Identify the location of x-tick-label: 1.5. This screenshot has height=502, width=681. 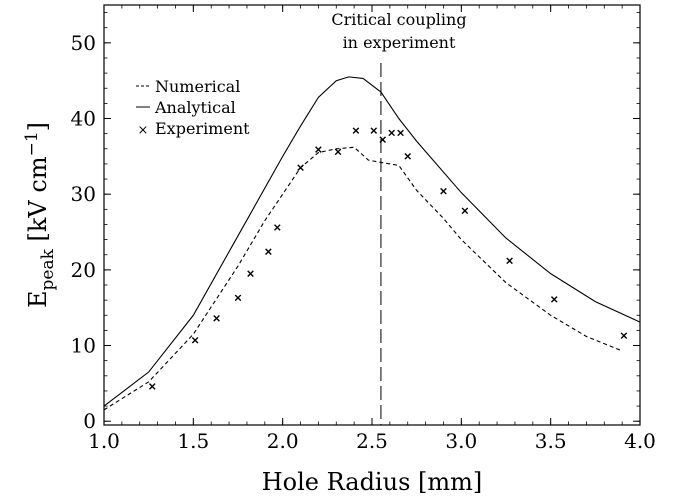
(193, 441).